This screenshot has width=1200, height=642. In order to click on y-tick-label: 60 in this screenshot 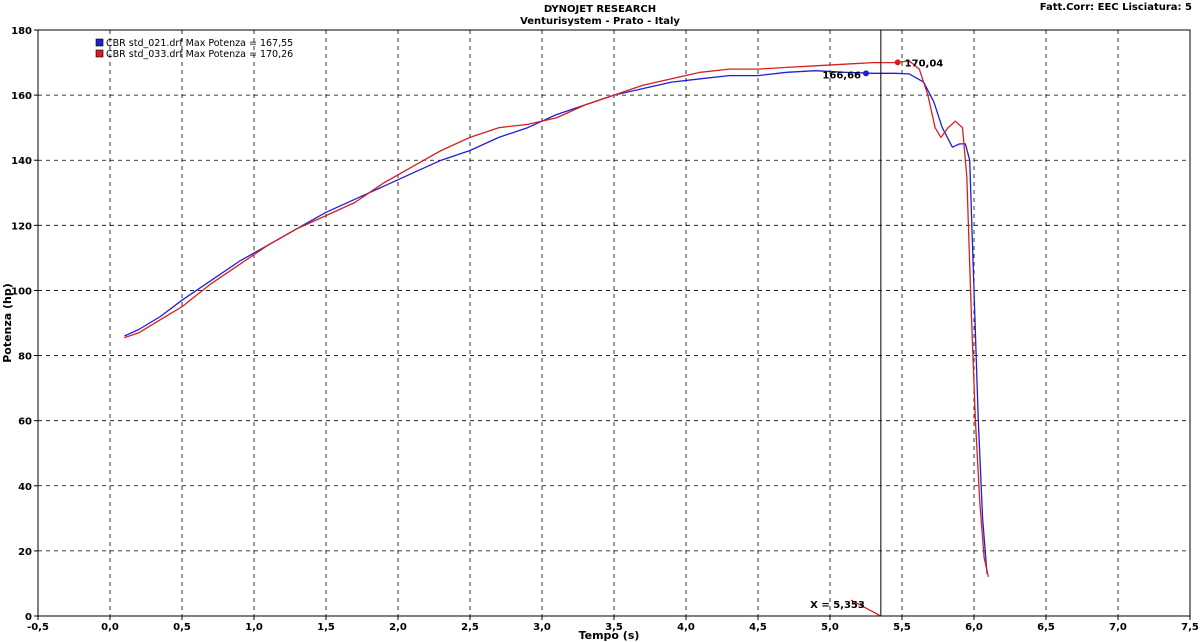, I will do `click(25, 422)`.